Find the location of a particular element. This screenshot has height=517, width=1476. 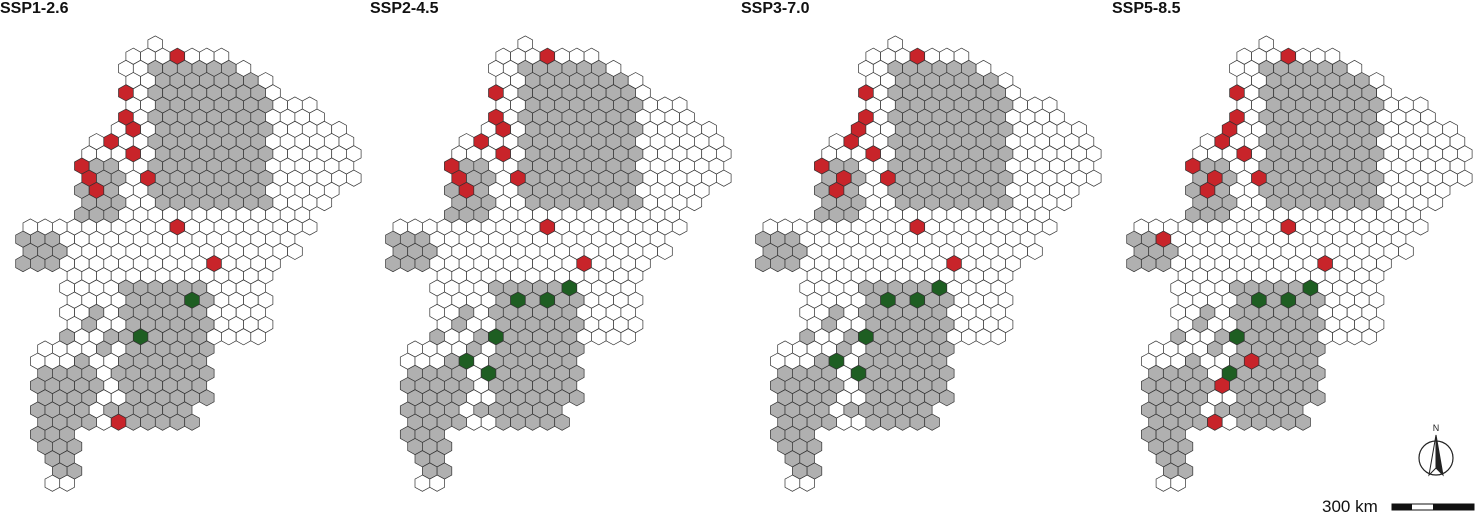

panel-title-ssp5: SSP5-8.5 is located at coordinates (1146, 8).